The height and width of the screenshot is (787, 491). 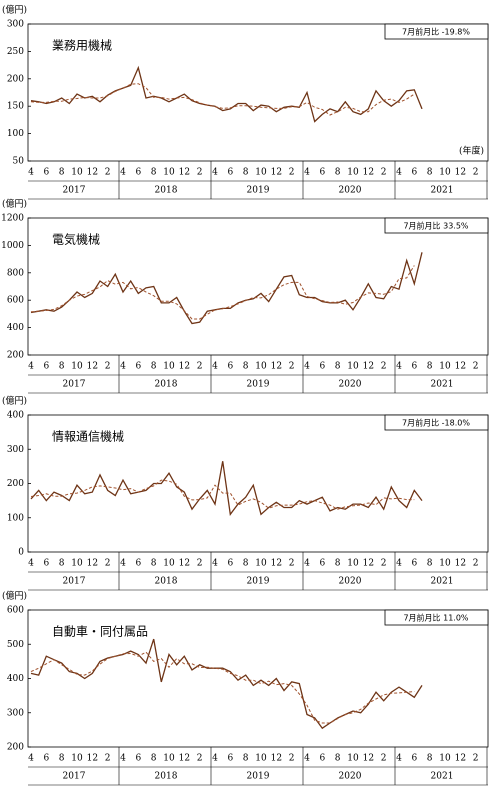 What do you see at coordinates (15, 518) in the screenshot?
I see `y-tick-label: 100` at bounding box center [15, 518].